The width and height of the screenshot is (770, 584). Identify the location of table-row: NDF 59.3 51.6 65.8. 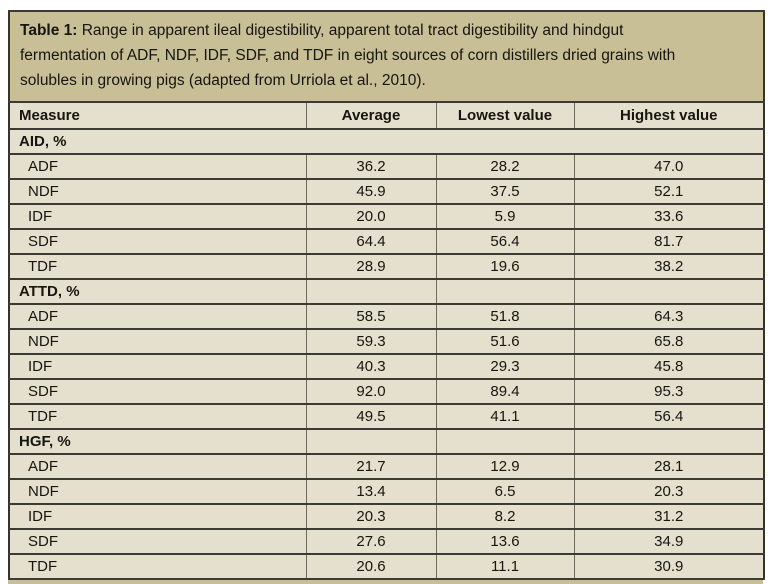
(386, 341).